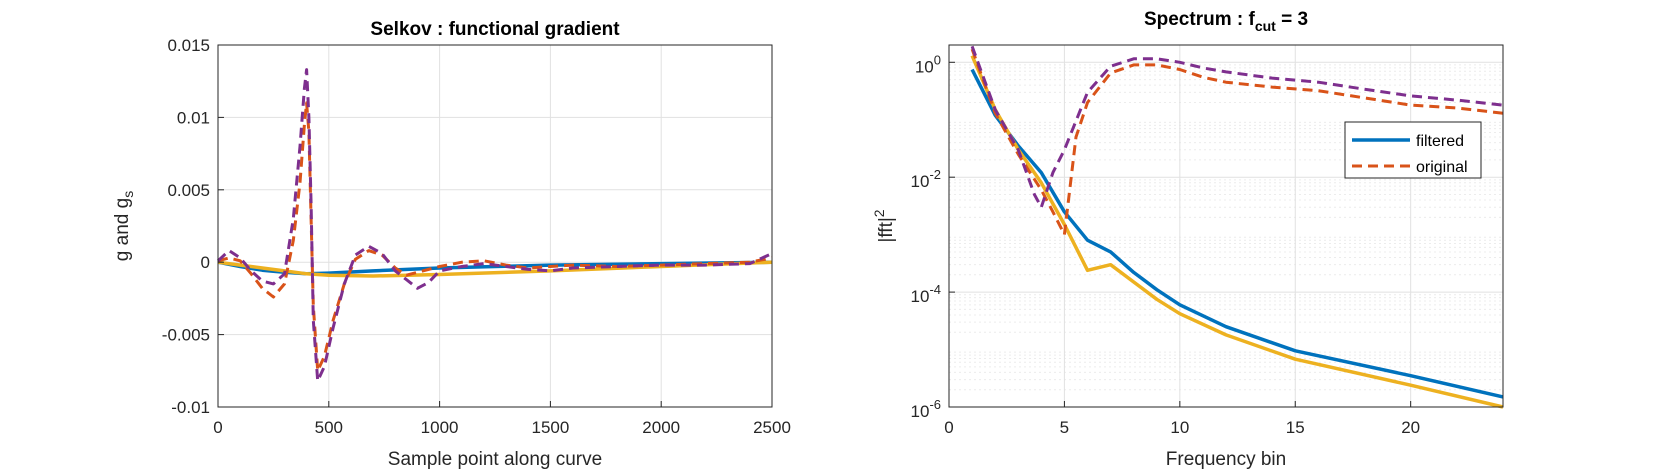 The height and width of the screenshot is (472, 1654). I want to click on series-line-original, so click(1237, 142).